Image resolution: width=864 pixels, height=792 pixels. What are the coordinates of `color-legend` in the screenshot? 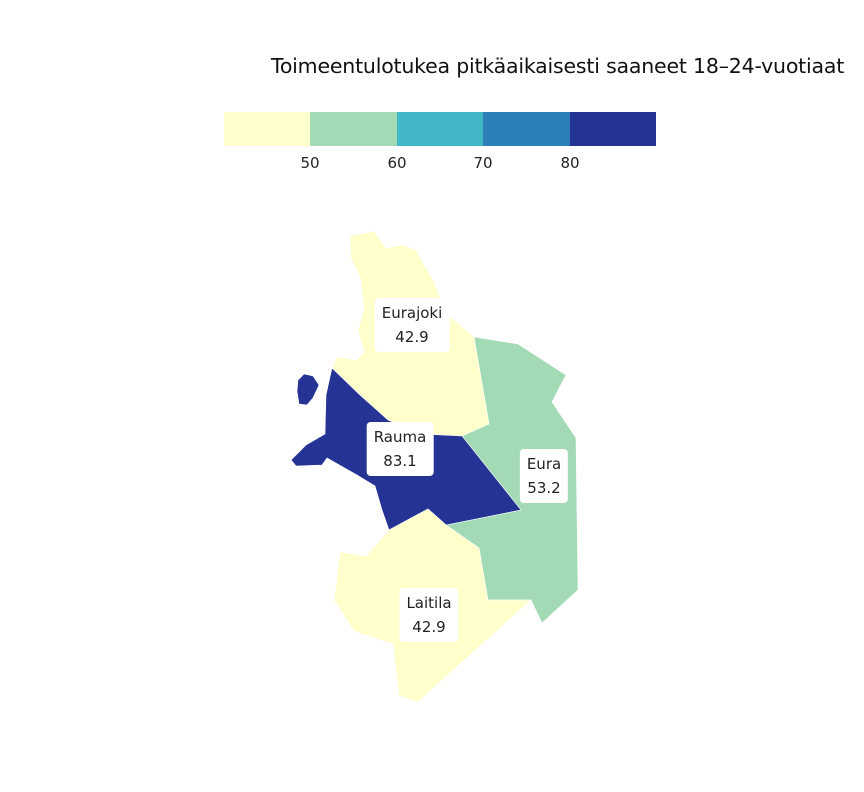 It's located at (440, 129).